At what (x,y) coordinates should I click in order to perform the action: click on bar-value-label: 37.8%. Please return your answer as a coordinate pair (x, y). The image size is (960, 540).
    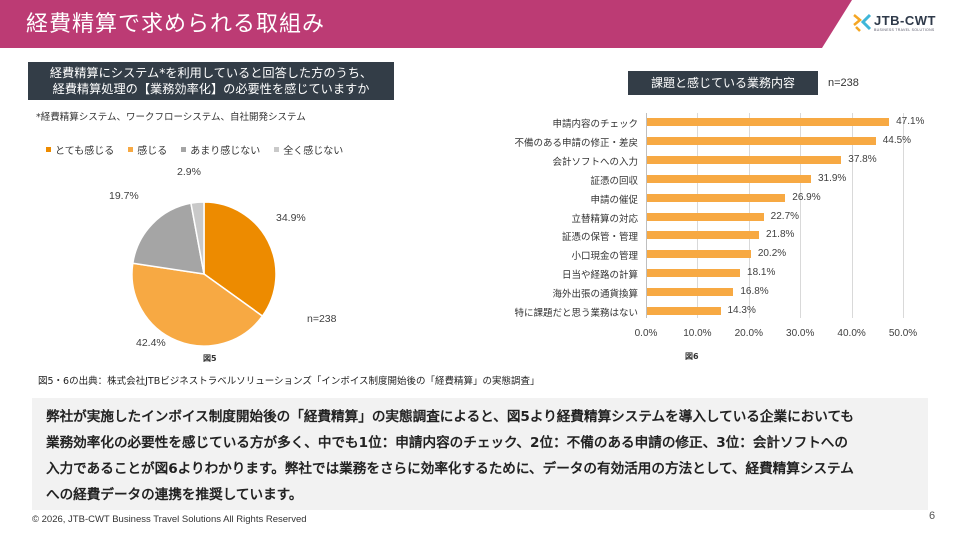
    Looking at the image, I should click on (862, 159).